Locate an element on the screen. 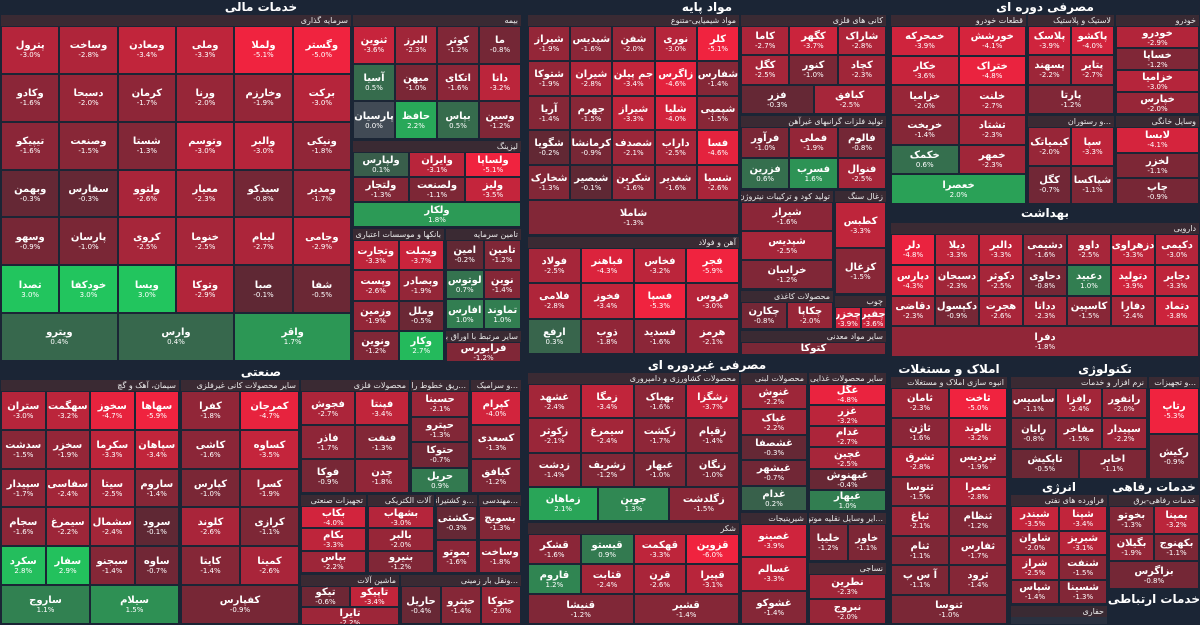 This screenshot has width=1200, height=625. stock-tile: شبندر -3.5% is located at coordinates (1035, 518).